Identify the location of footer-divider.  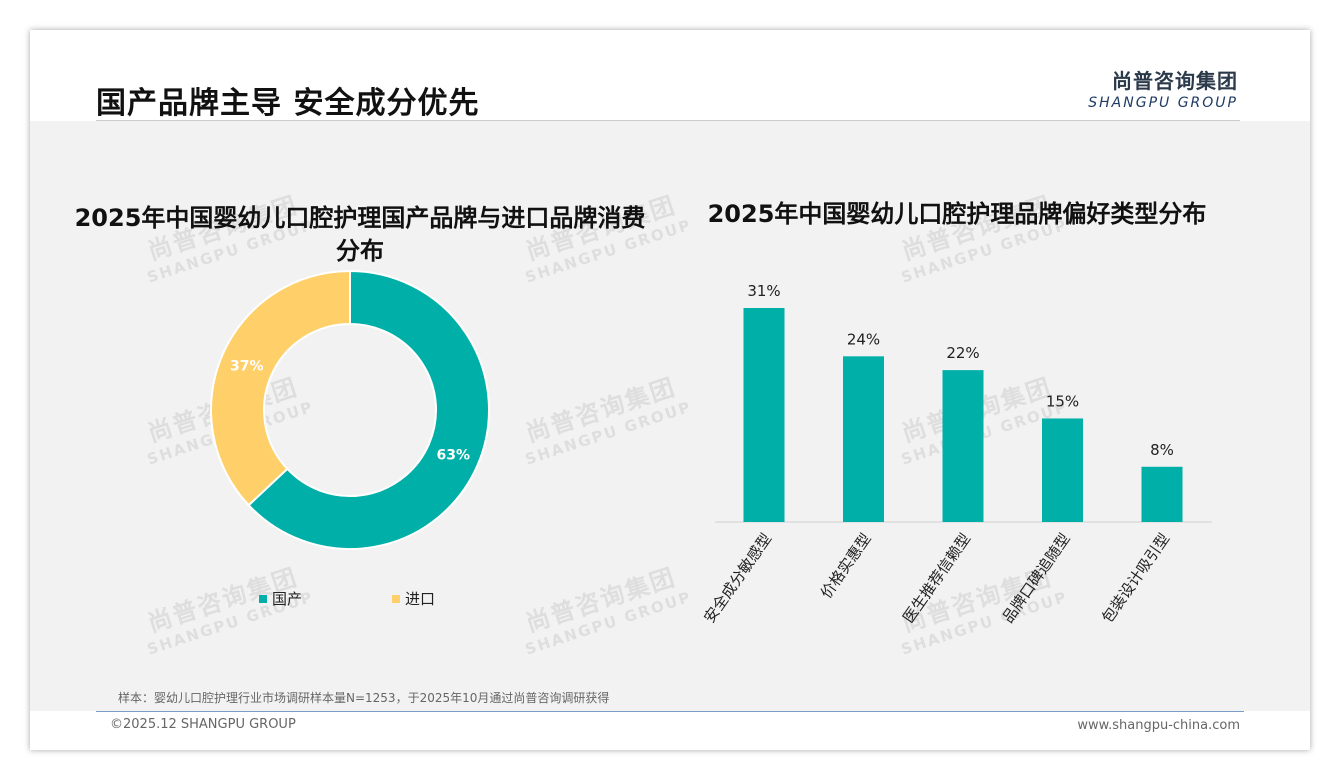
(670, 711).